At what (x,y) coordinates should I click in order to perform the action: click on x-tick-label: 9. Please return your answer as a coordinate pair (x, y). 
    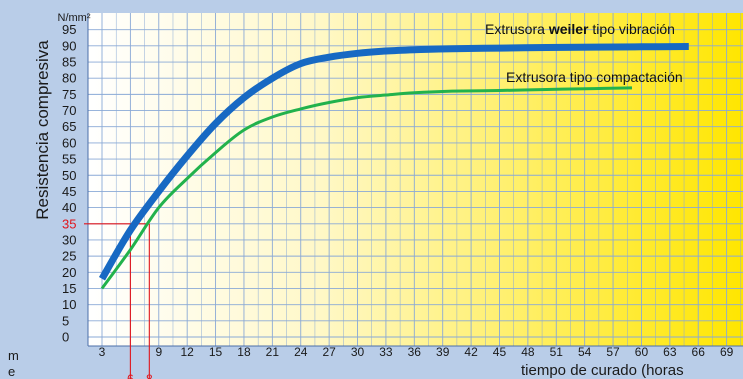
    Looking at the image, I should click on (158, 352).